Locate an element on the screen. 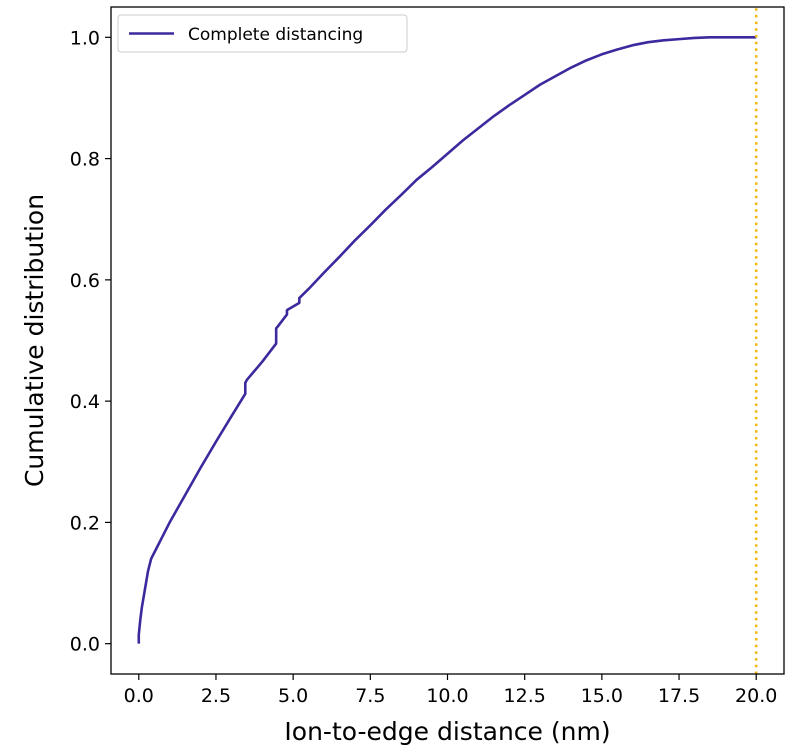  x-tick-label: 2.5 is located at coordinates (216, 696).